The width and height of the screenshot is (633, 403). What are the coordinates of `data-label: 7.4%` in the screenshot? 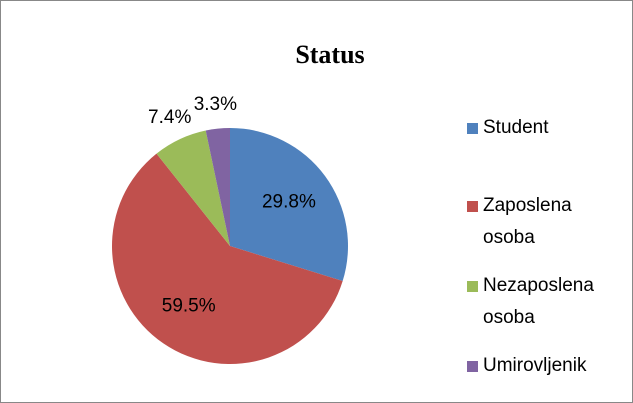 It's located at (169, 117).